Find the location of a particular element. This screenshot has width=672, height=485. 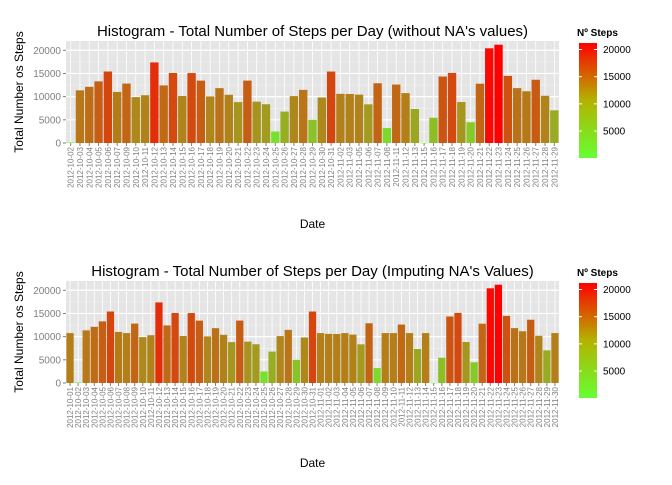

panel2-x-tick-label: 2012-10-26 is located at coordinates (272, 406).